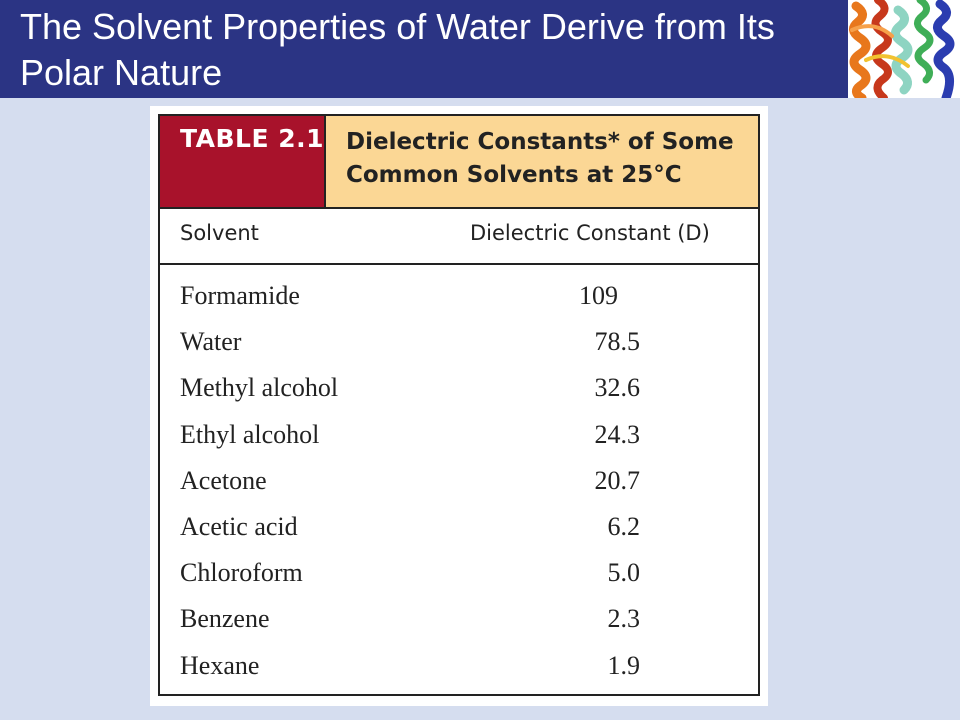  What do you see at coordinates (624, 573) in the screenshot?
I see `dielectric-value: 5.0` at bounding box center [624, 573].